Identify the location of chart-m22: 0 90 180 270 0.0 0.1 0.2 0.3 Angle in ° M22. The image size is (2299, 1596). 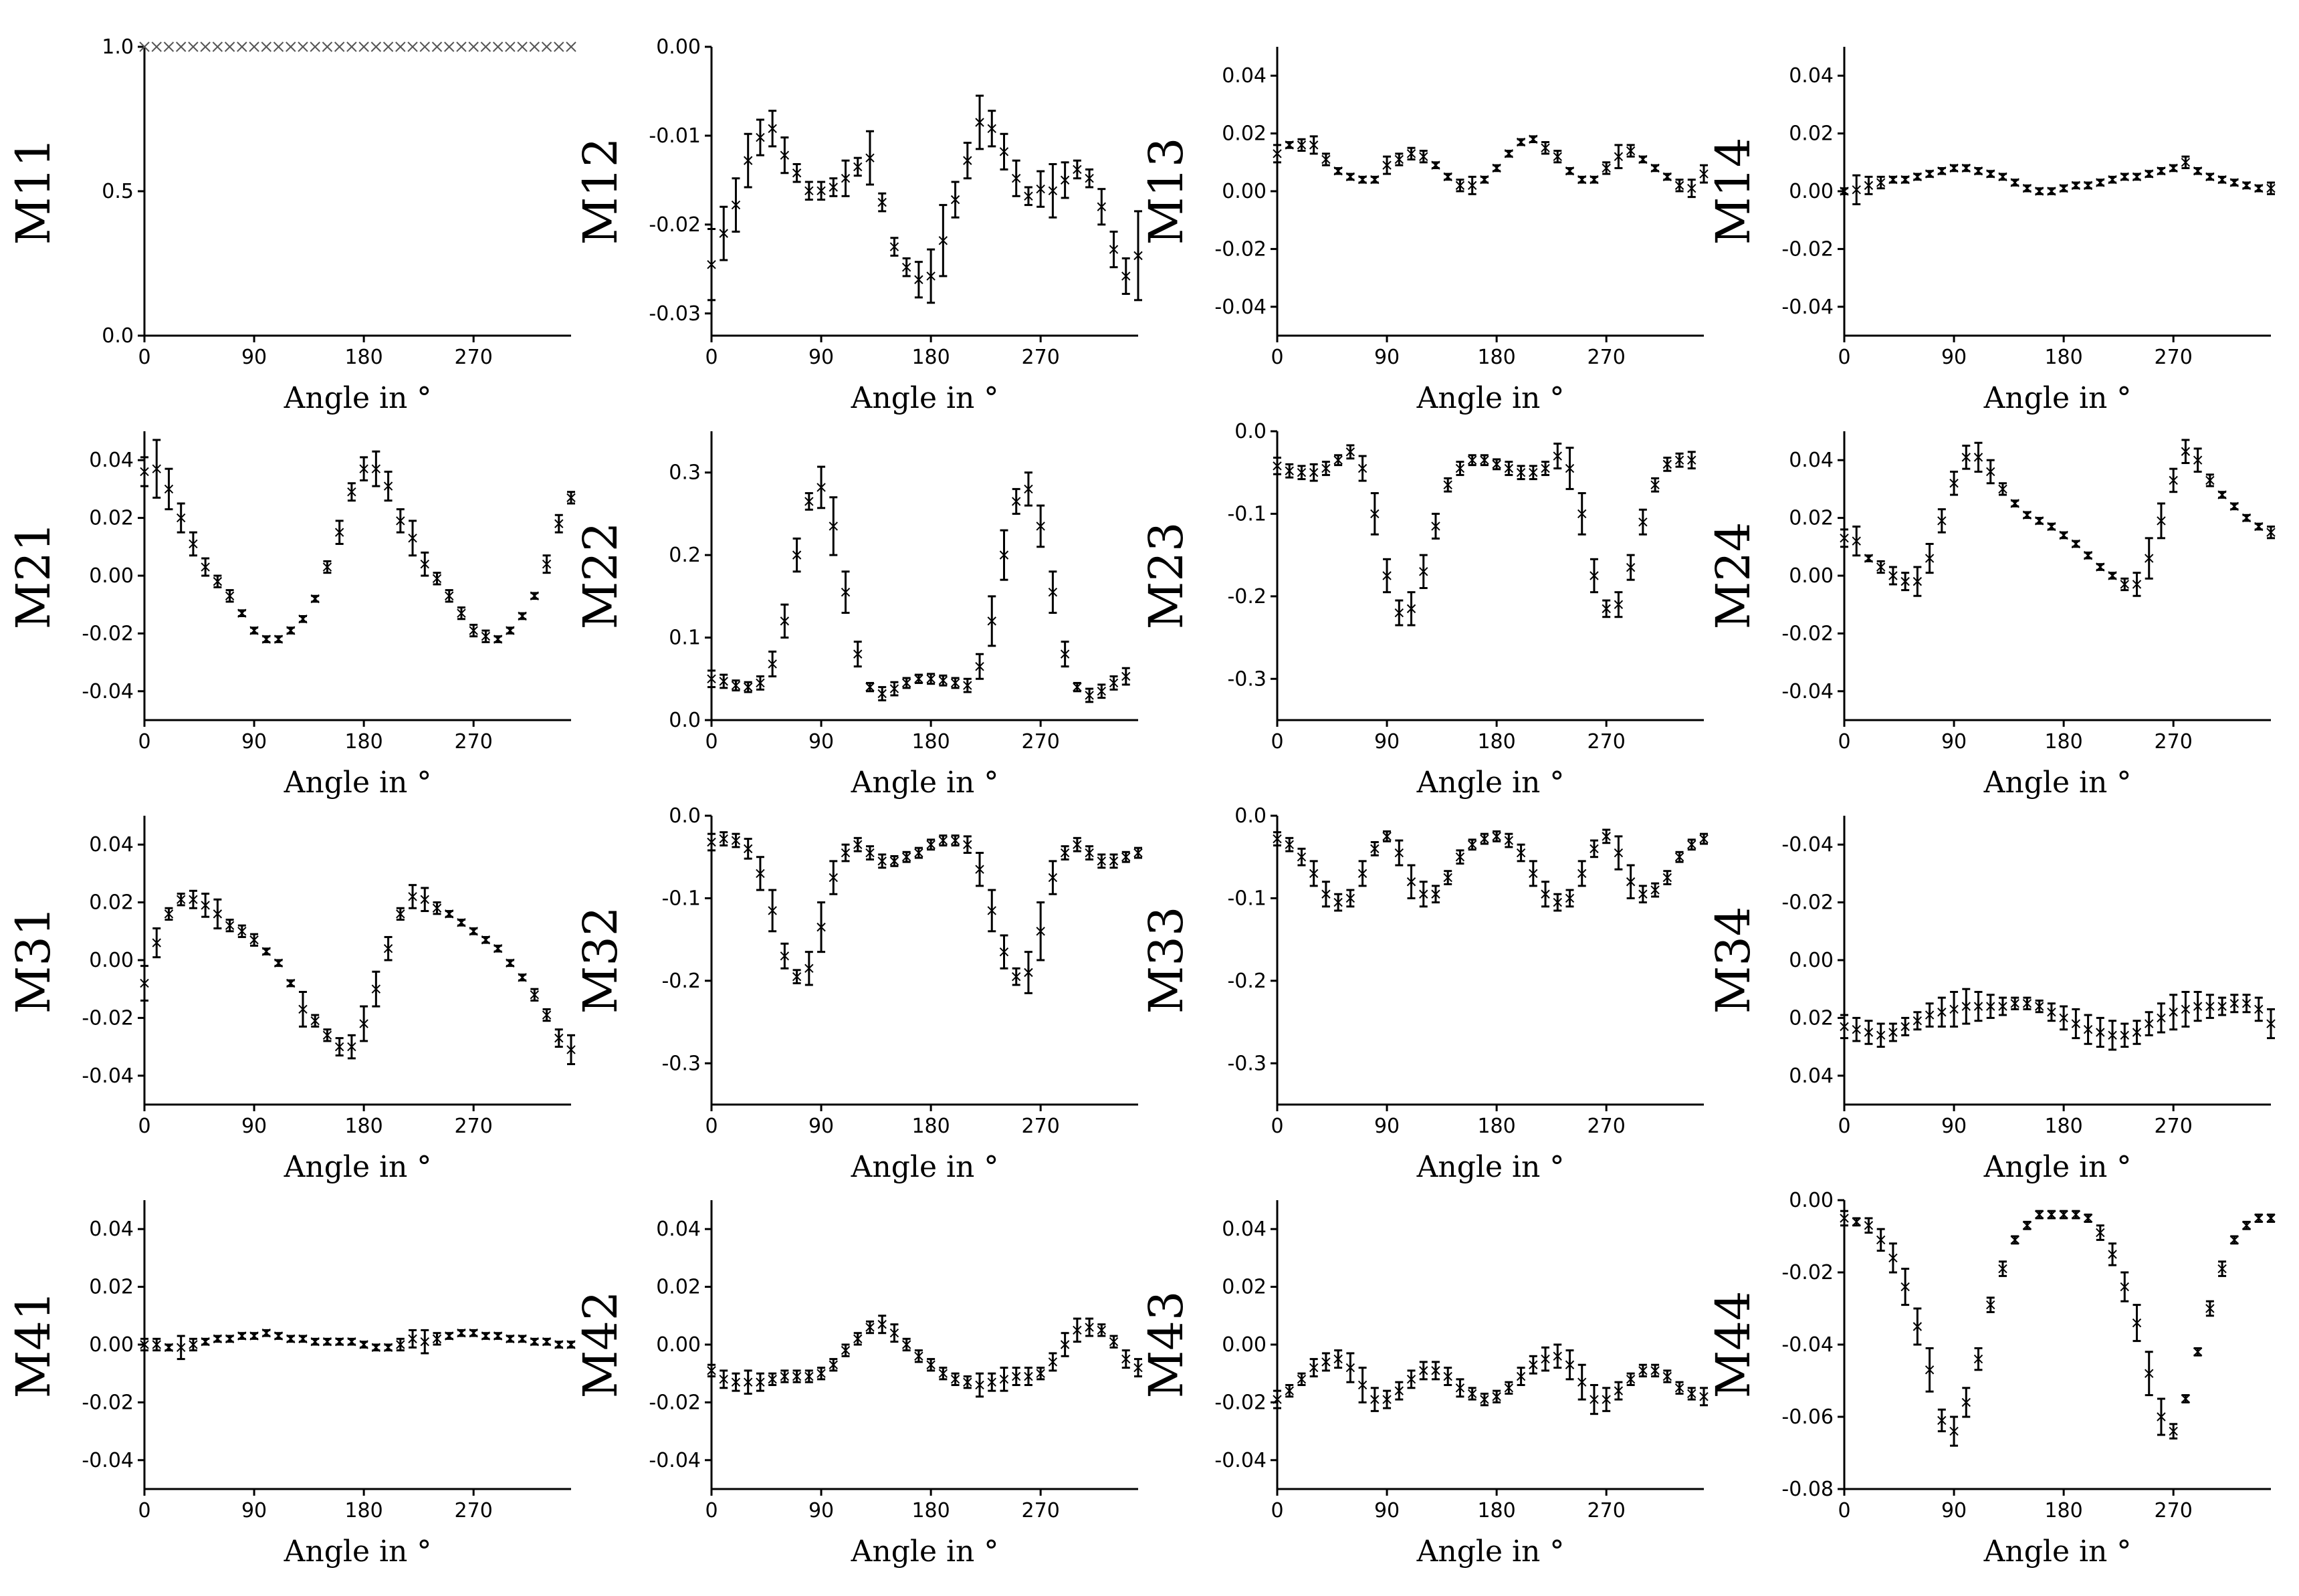
(855, 615).